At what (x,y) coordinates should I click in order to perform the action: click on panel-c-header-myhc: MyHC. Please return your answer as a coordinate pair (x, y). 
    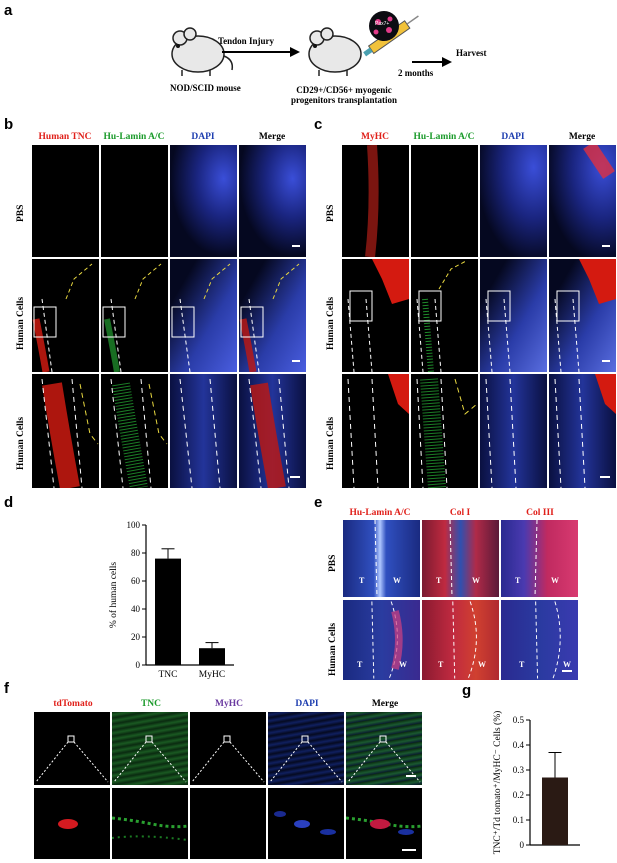
    Looking at the image, I should click on (375, 137).